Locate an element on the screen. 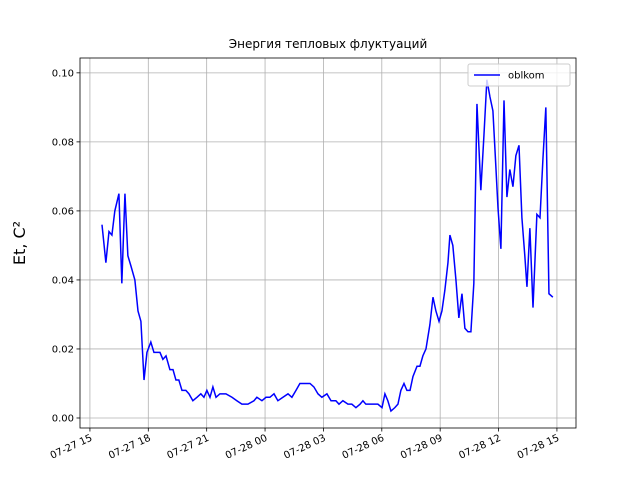 The height and width of the screenshot is (480, 640). x-tick-label: 07-28 09 is located at coordinates (421, 447).